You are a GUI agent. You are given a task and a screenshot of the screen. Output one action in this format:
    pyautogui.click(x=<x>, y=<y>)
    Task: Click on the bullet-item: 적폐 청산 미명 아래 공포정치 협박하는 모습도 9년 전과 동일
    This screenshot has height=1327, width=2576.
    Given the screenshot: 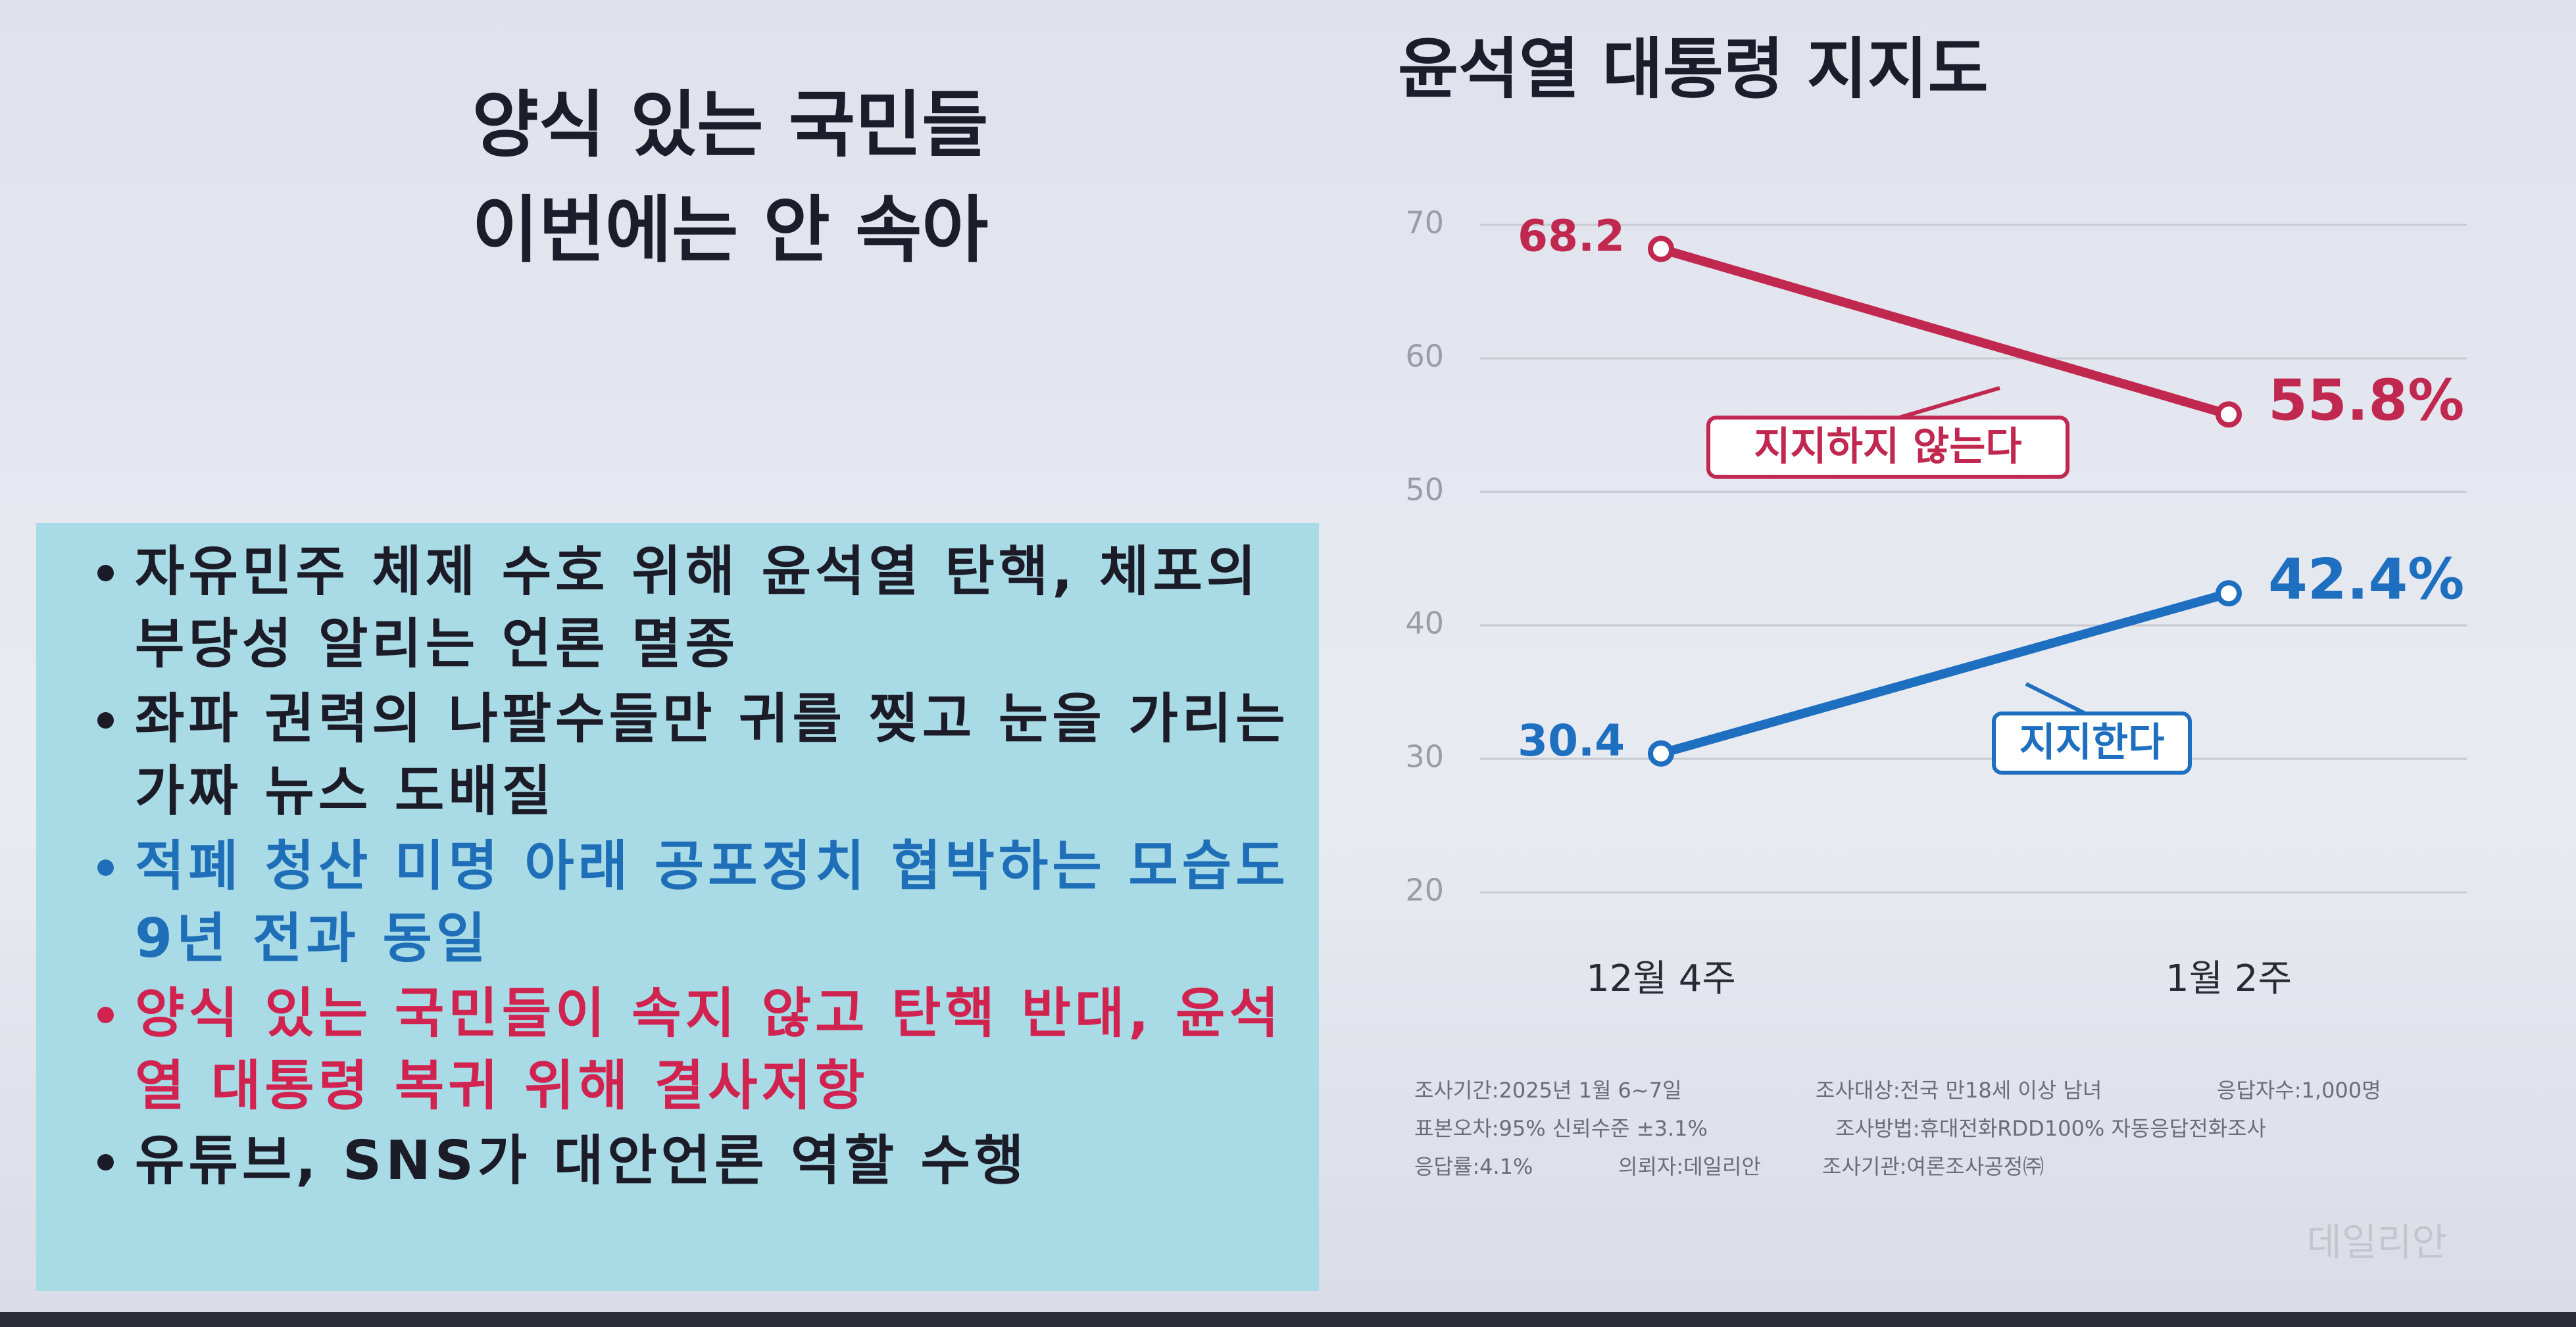 What is the action you would take?
    pyautogui.click(x=714, y=903)
    